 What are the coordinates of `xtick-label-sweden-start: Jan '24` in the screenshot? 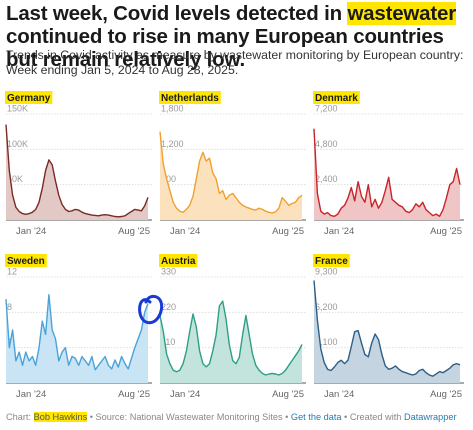 It's located at (31, 394).